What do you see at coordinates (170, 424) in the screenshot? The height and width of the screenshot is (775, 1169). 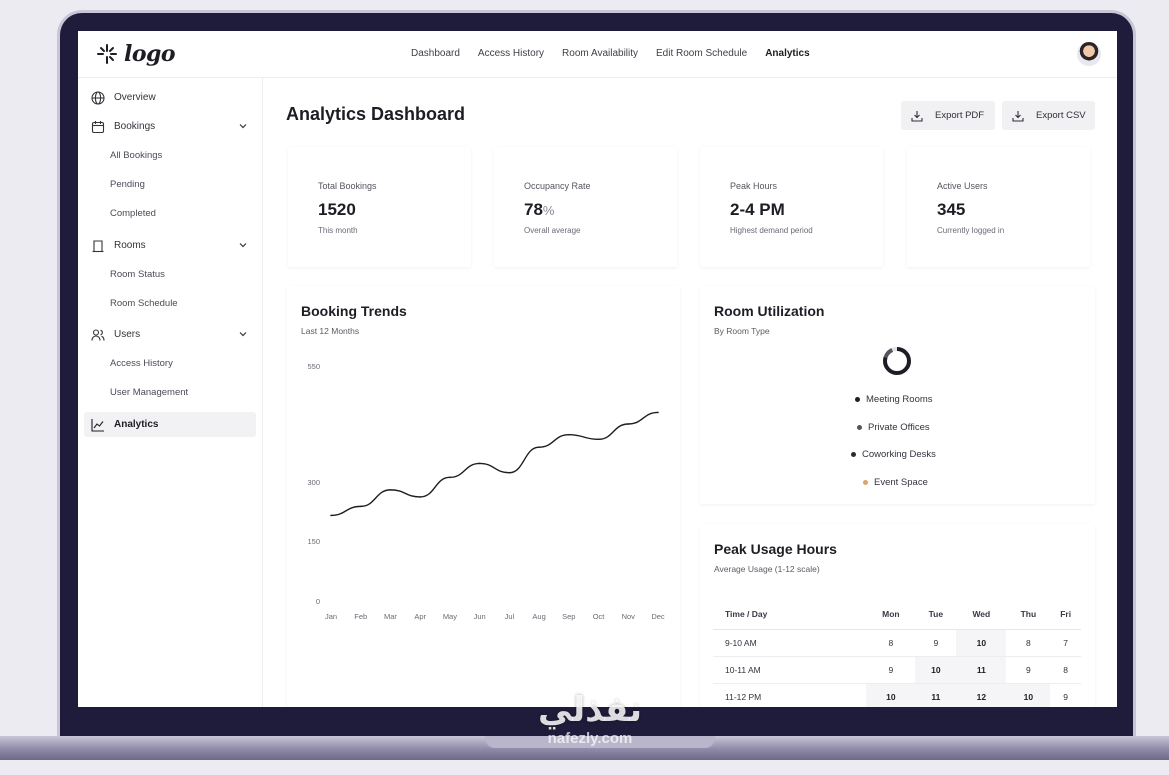 I see `sidebar-item-analytics: Analytics` at bounding box center [170, 424].